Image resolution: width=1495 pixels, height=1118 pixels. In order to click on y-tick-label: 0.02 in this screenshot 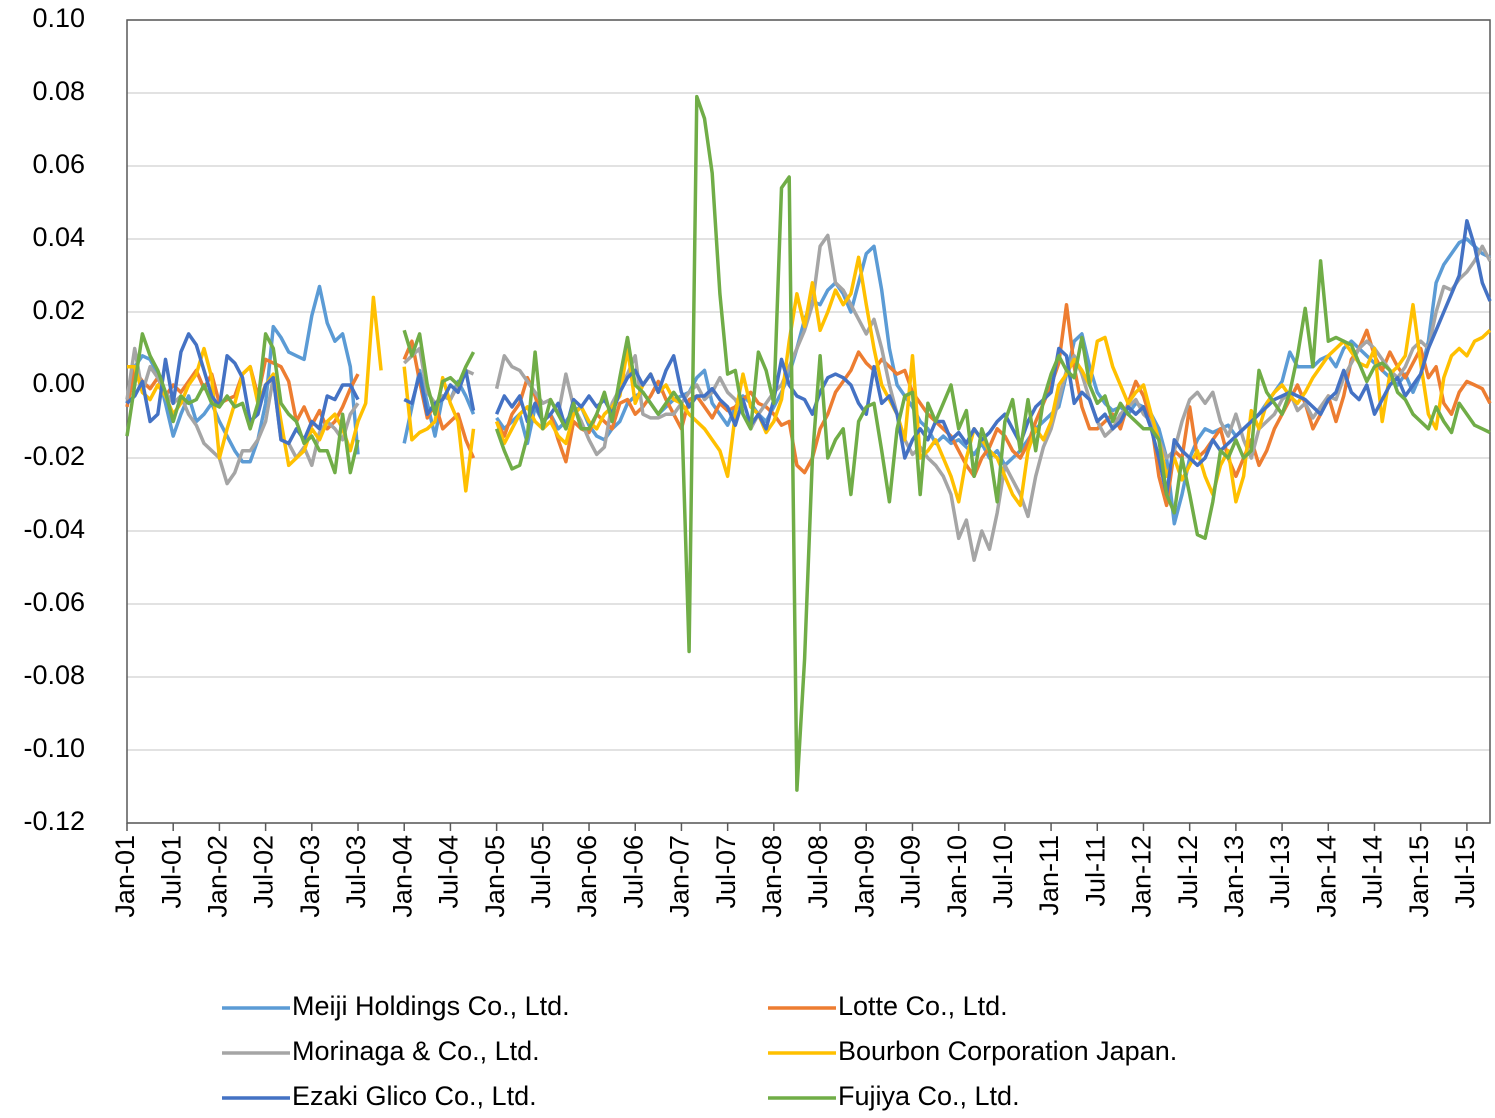, I will do `click(58, 310)`.